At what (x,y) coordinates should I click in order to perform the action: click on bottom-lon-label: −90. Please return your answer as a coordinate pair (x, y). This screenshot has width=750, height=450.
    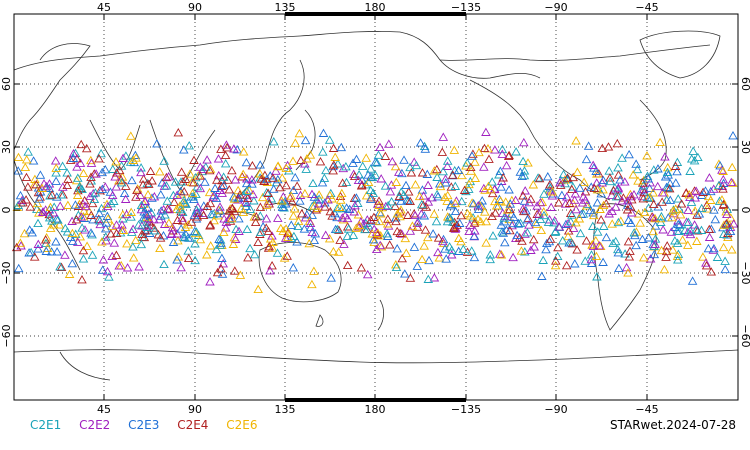
    Looking at the image, I should click on (555, 409).